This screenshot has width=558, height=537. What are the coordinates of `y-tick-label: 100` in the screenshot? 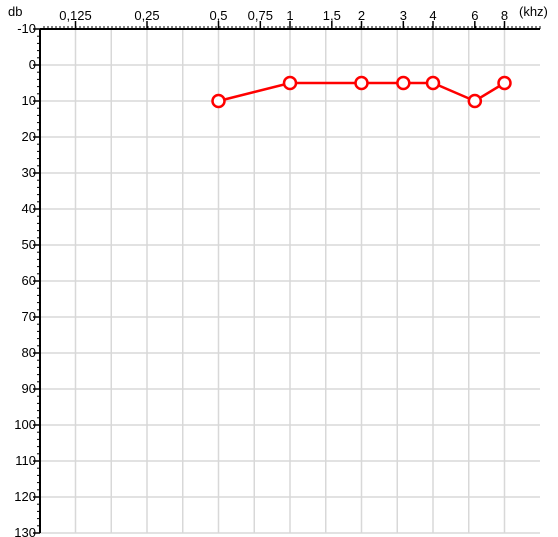 It's located at (25, 424).